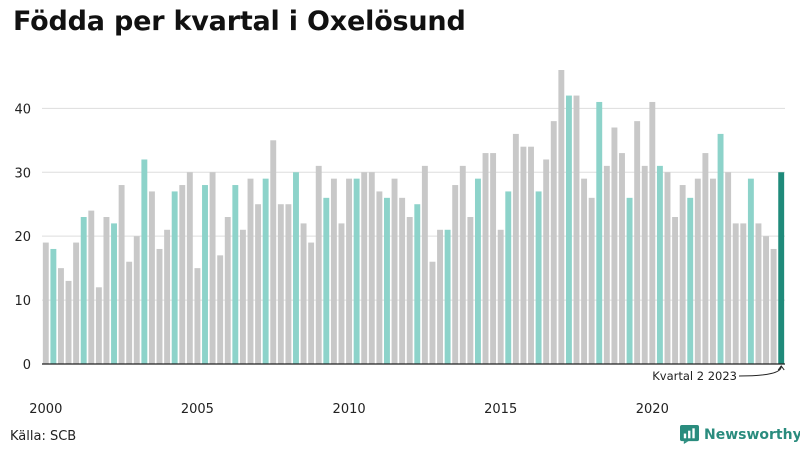 Image resolution: width=800 pixels, height=450 pixels. I want to click on y-tick-label: 20, so click(22, 237).